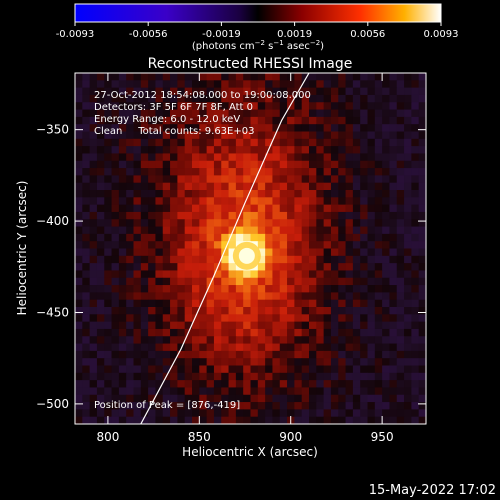  I want to click on peak-position-label: Position of Peak = [876,-419], so click(167, 405).